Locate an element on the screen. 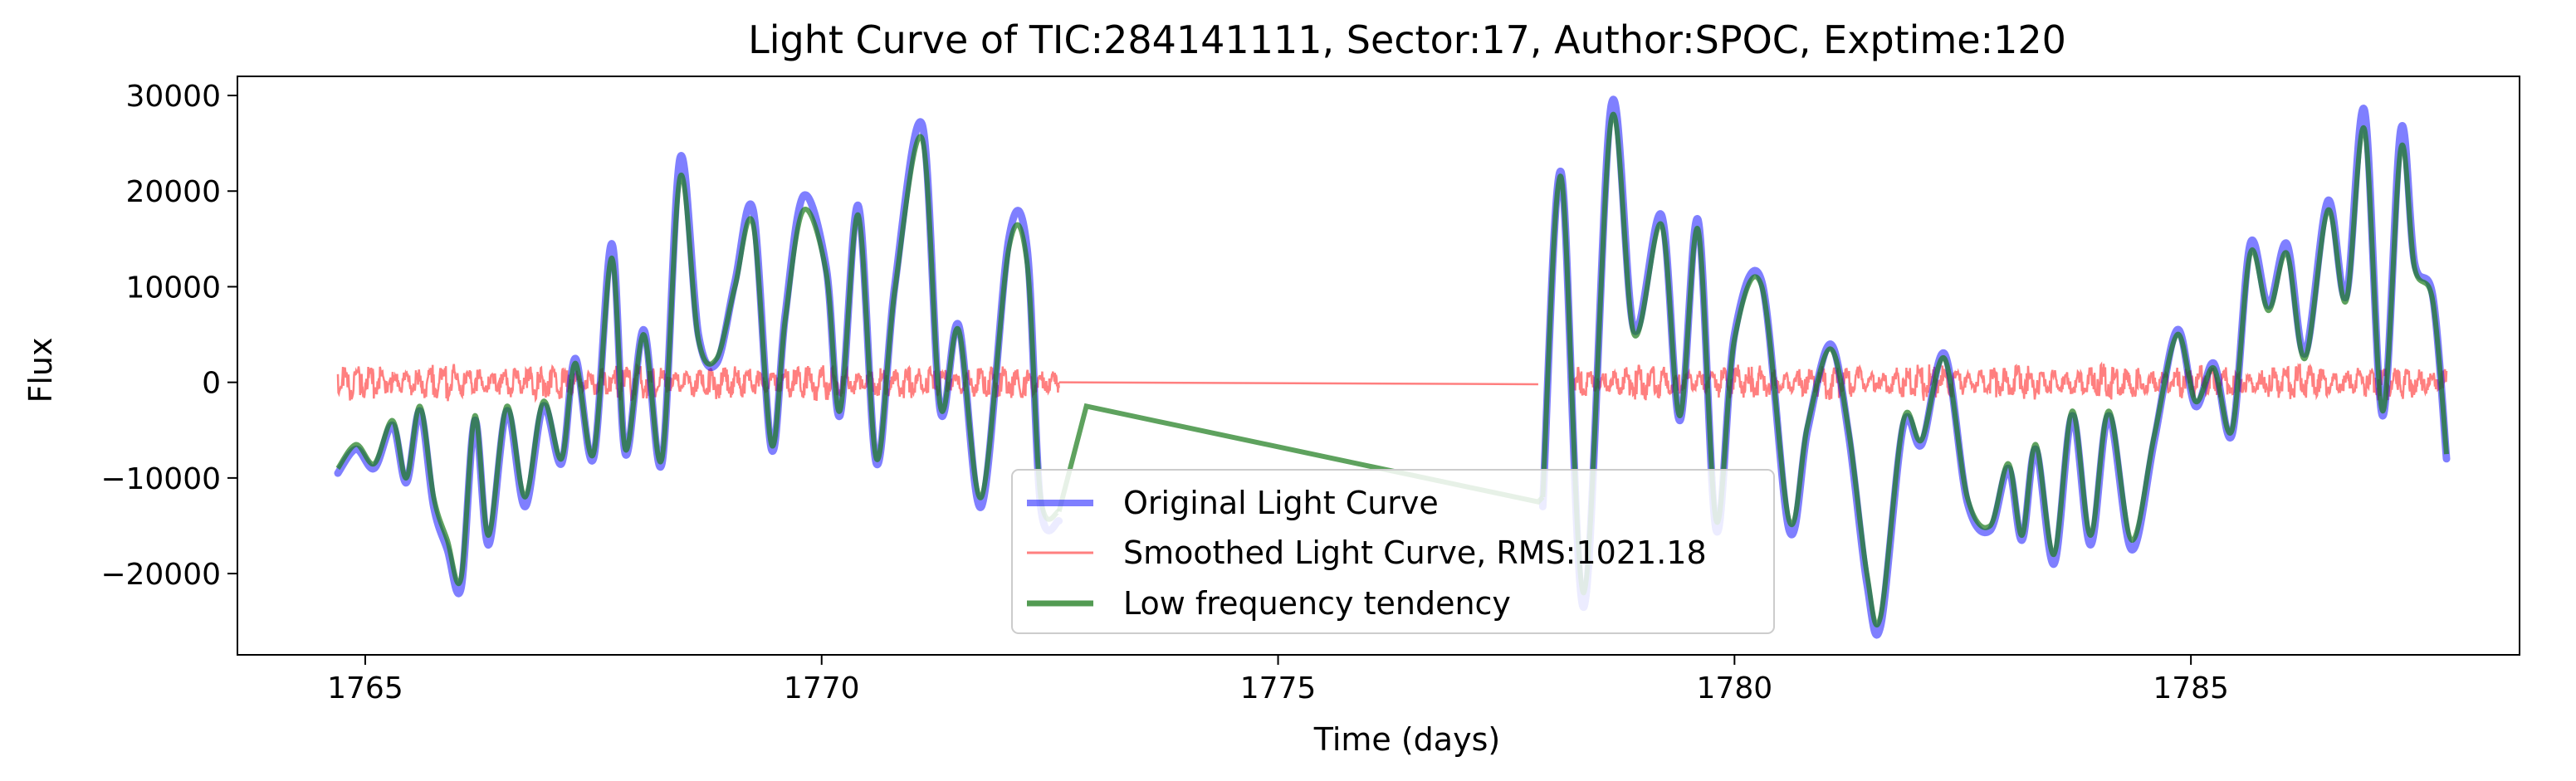 This screenshot has width=2576, height=781. y-axis: −20000 −10000 0 10000 20000 30000 is located at coordinates (168, 336).